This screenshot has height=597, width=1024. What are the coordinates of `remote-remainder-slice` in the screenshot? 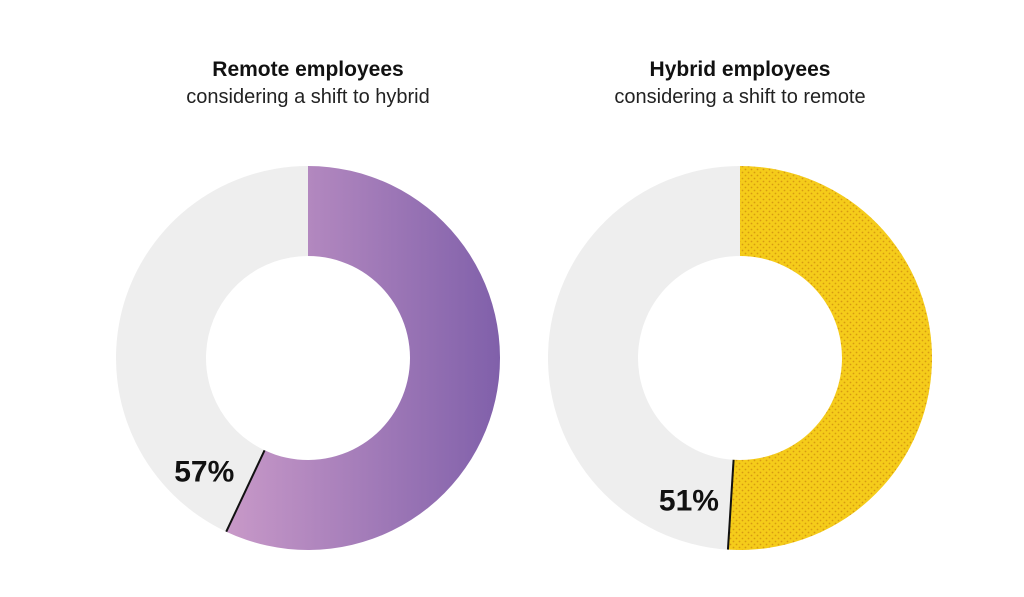 It's located at (211, 349).